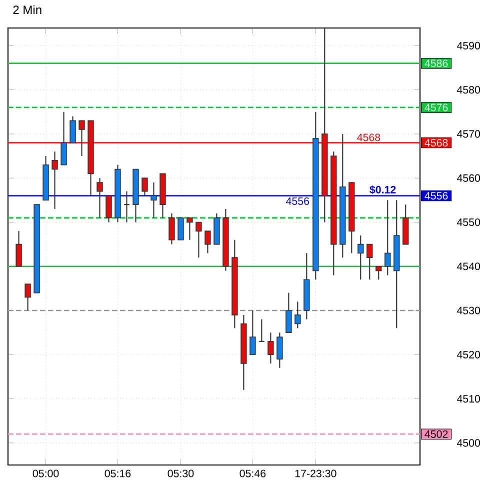  I want to click on y-tick-label: 4550, so click(468, 222).